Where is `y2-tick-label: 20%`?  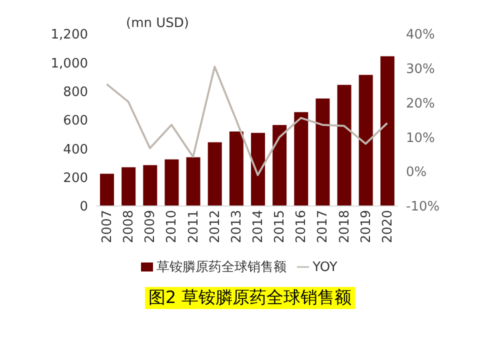 y2-tick-label: 20% is located at coordinates (420, 104).